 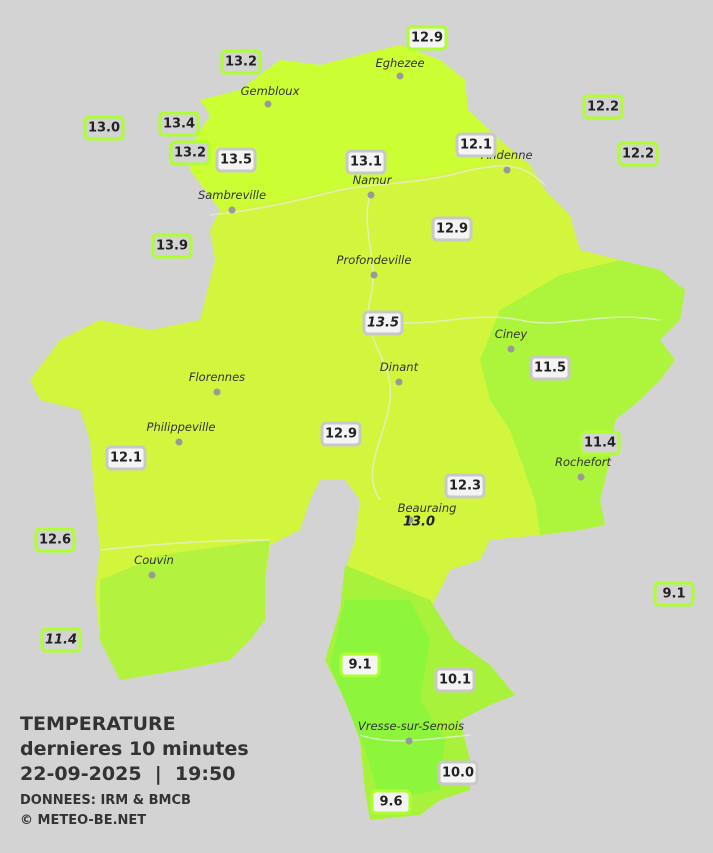 I want to click on city-label: Vresse-sur-Semois, so click(x=411, y=726).